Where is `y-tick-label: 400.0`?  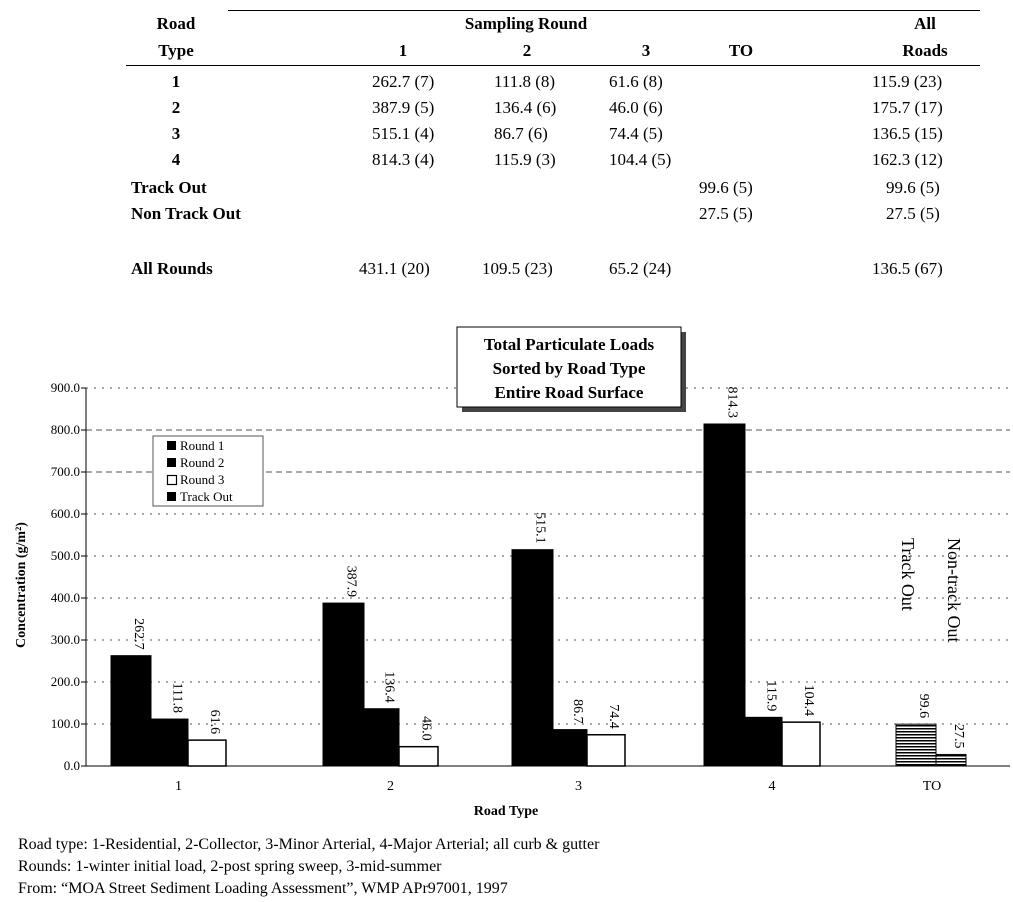
y-tick-label: 400.0 is located at coordinates (65, 597).